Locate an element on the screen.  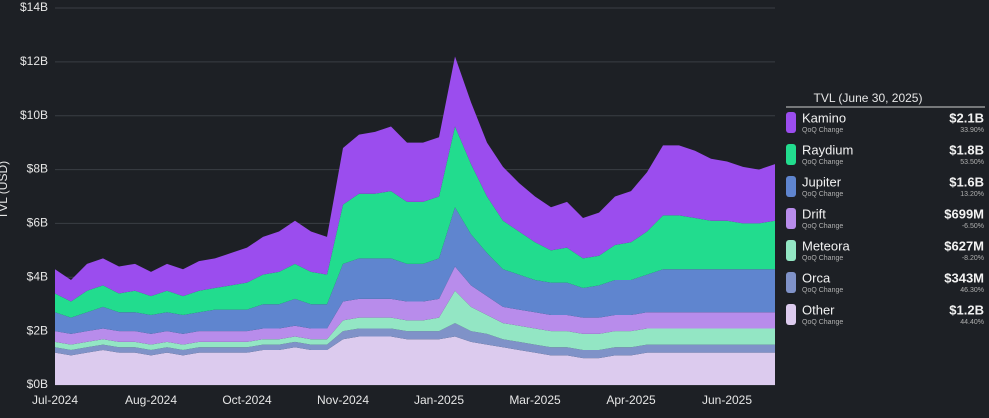
y-tick-label: $8B is located at coordinates (37, 169).